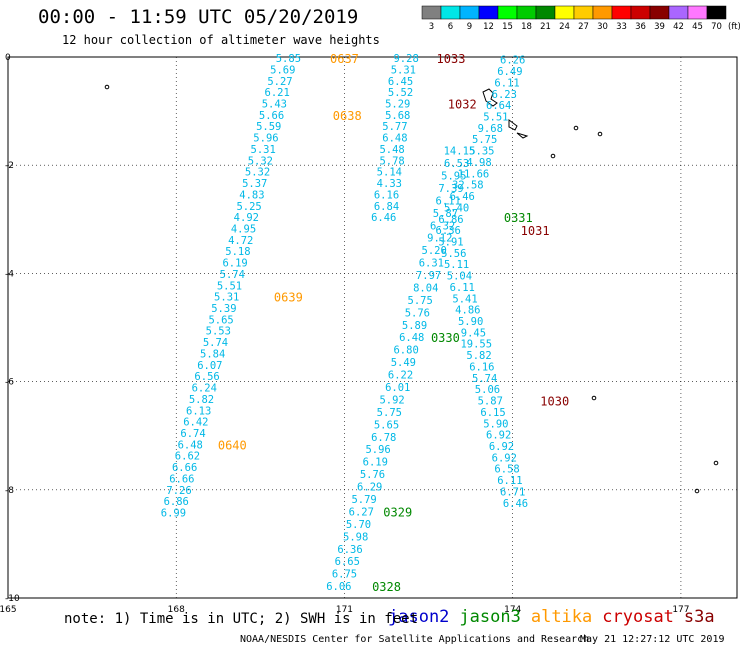  I want to click on swh-value: 5.25, so click(248, 207).